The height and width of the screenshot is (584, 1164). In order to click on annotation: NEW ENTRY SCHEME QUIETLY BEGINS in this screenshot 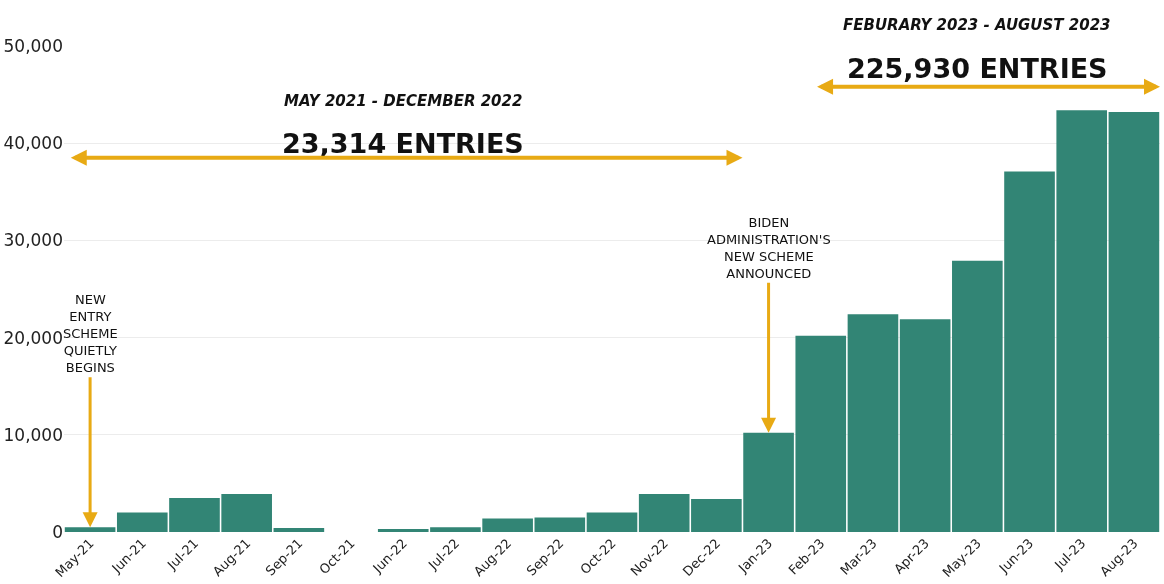, I will do `click(90, 333)`.